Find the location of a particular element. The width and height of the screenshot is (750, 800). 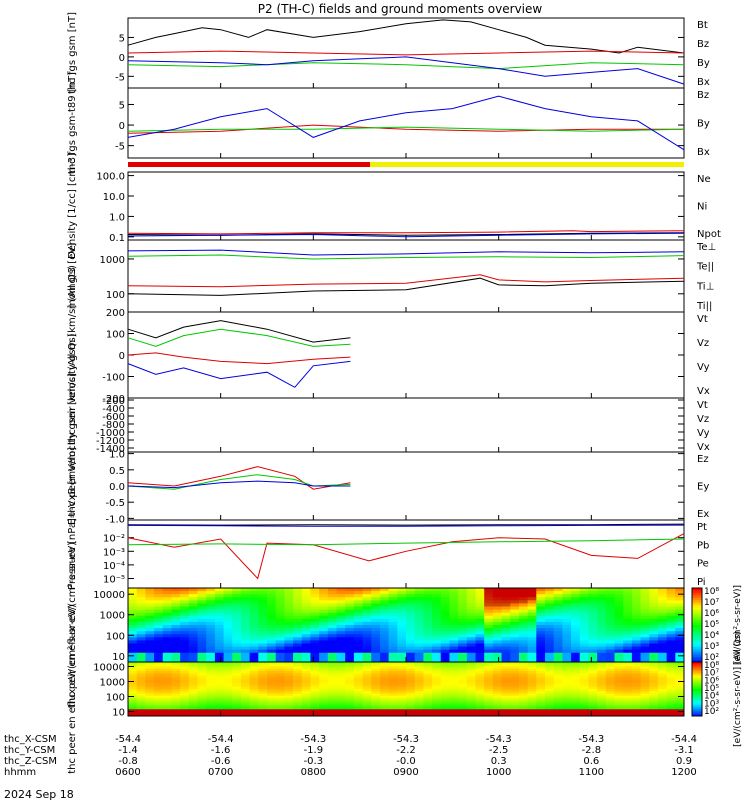

colorbar-label: [eV/(cm²-s-sr-eV)] (All Qs) is located at coordinates (738, 689).